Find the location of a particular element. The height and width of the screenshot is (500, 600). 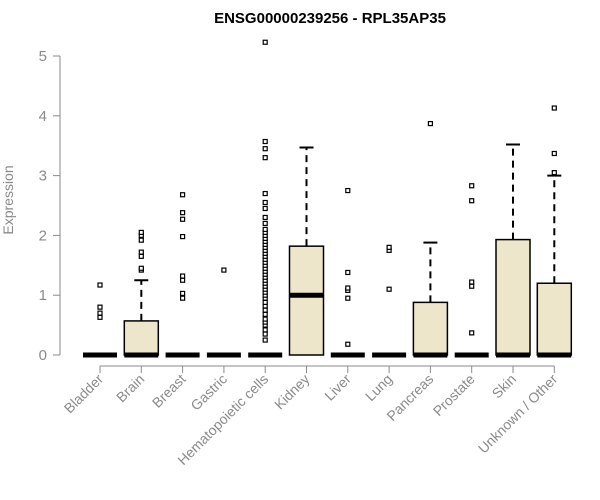

y-tick-label: 1 is located at coordinates (43, 295).